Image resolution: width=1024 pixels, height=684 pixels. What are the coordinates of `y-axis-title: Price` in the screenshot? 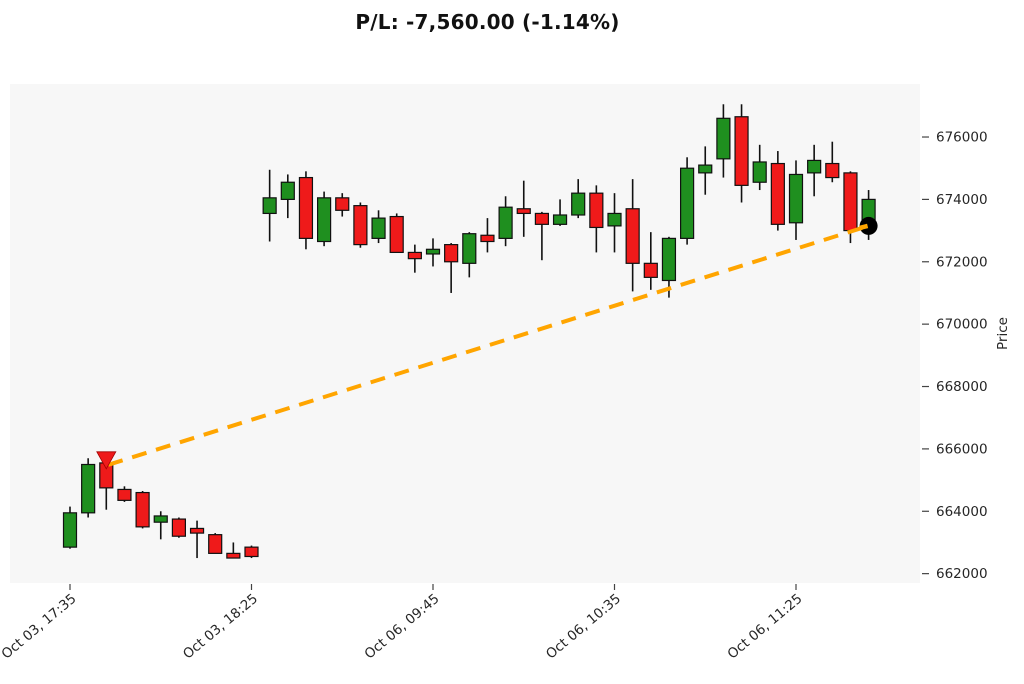 It's located at (1003, 333).